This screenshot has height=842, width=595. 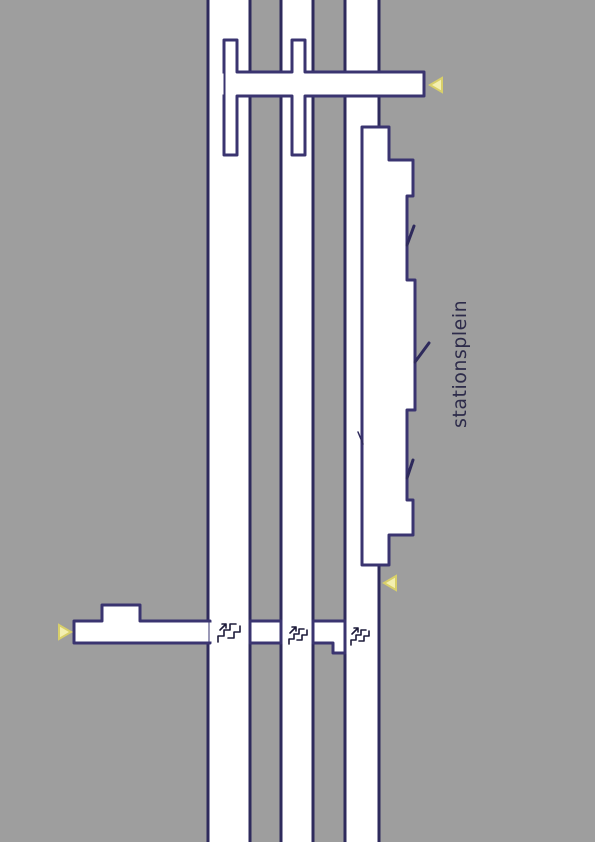 I want to click on lower-tunnel-west, so click(x=142, y=624).